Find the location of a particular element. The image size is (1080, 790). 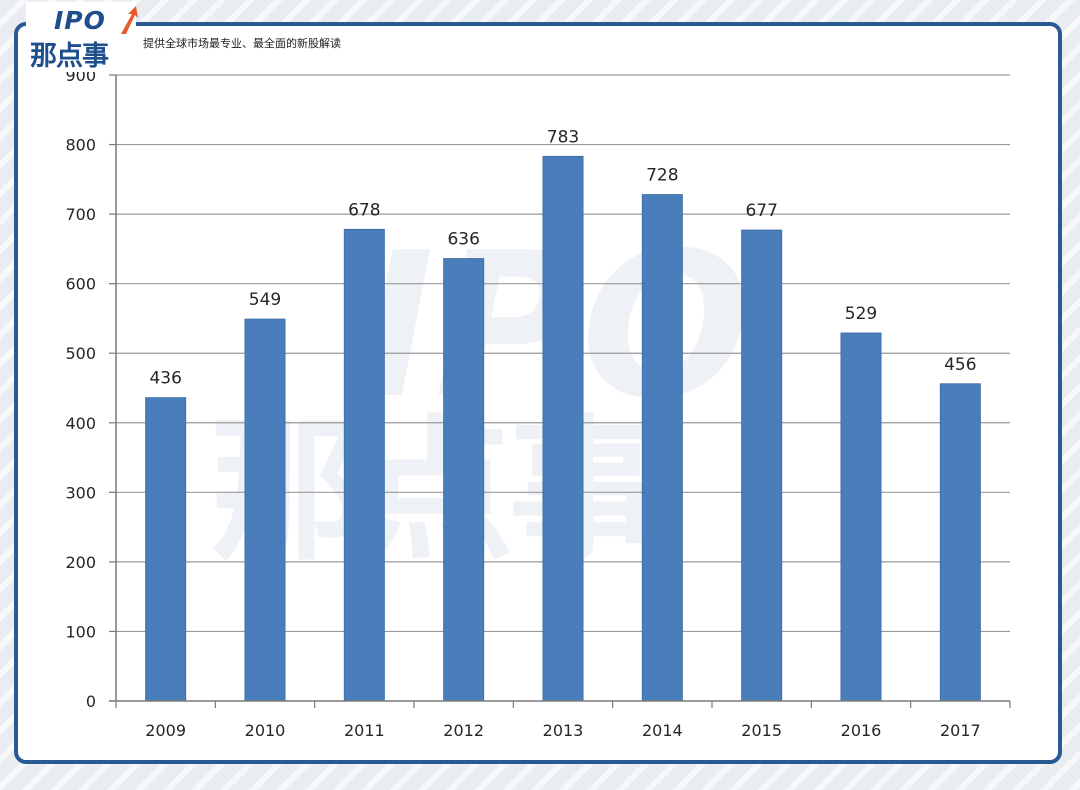

bar-2016 is located at coordinates (861, 517).